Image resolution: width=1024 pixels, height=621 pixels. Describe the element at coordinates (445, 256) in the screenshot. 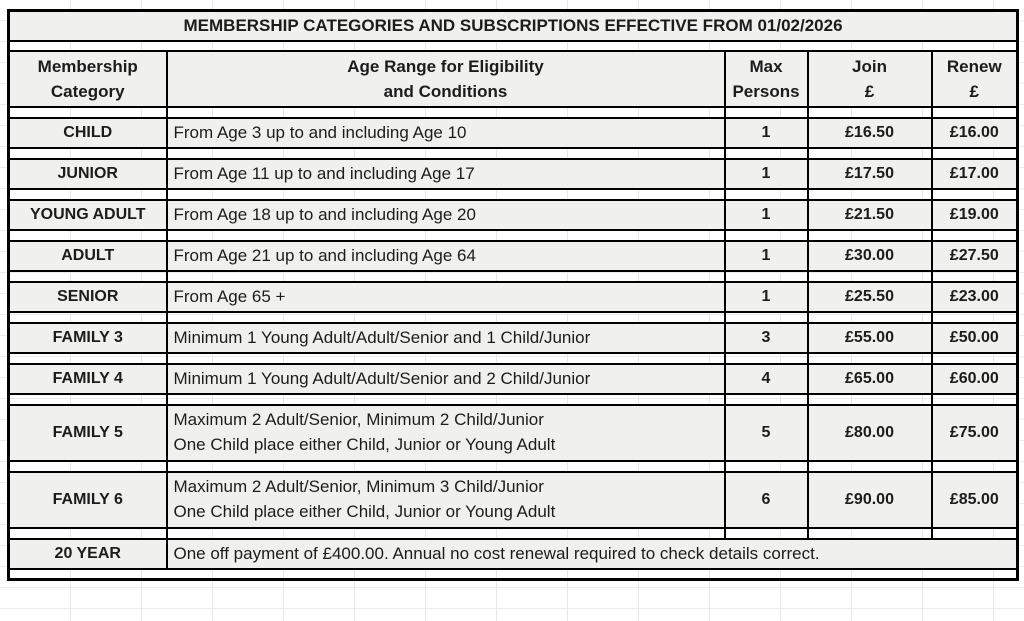

I see `description-cell: From Age 21 up to and including Age 64` at that location.